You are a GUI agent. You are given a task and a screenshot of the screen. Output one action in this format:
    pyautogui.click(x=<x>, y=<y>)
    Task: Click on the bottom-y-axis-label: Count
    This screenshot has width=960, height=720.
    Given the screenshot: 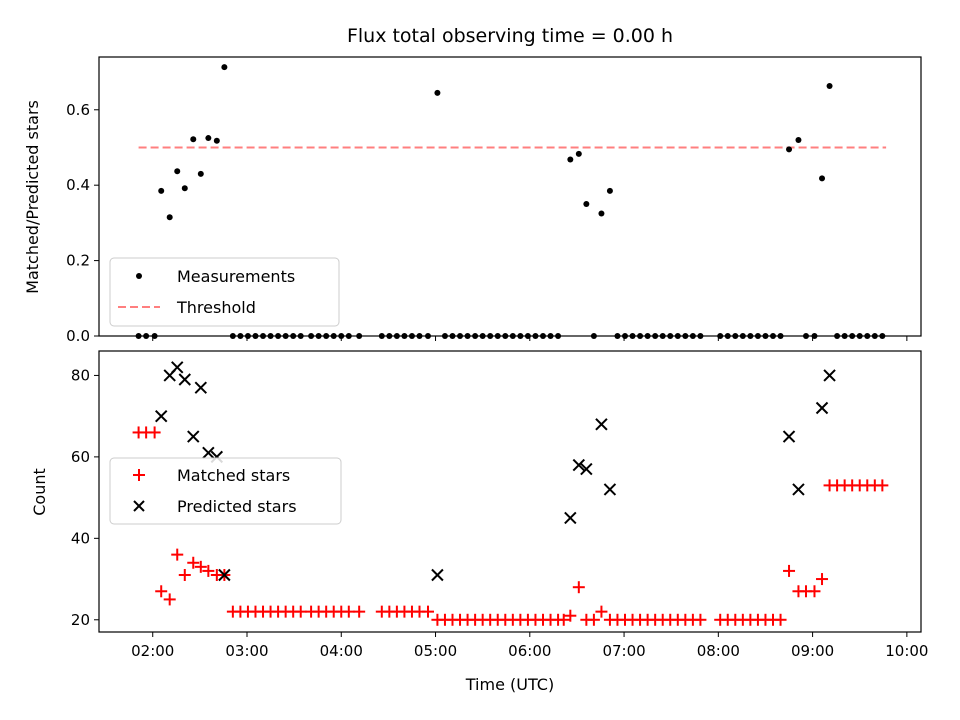 What is the action you would take?
    pyautogui.click(x=39, y=492)
    